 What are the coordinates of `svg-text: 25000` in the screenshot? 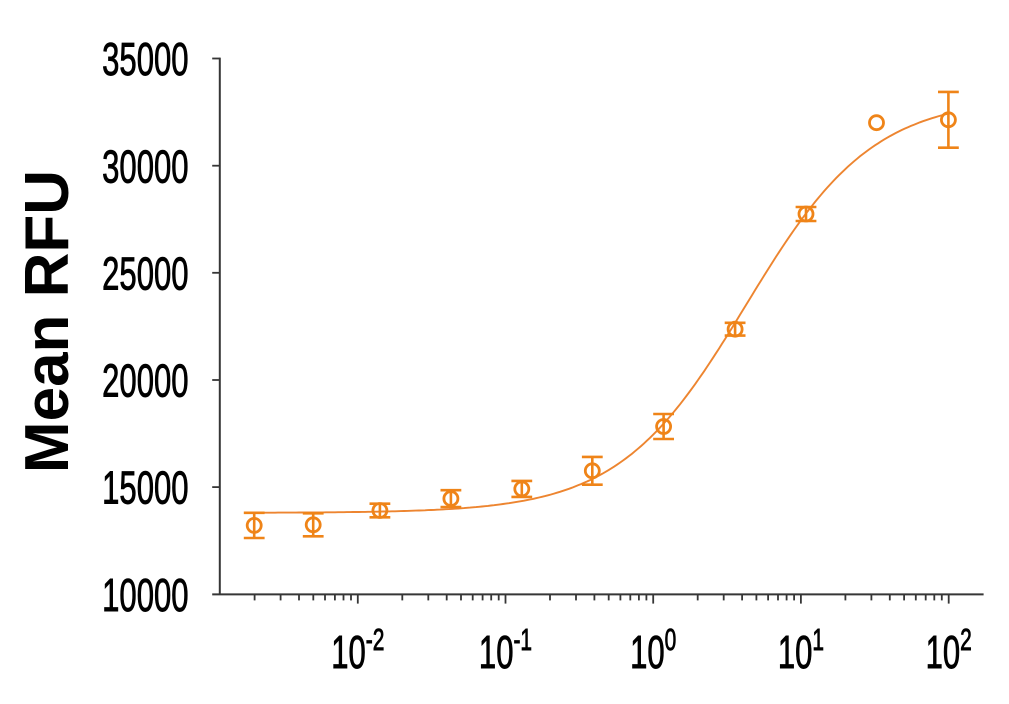 It's located at (145, 274).